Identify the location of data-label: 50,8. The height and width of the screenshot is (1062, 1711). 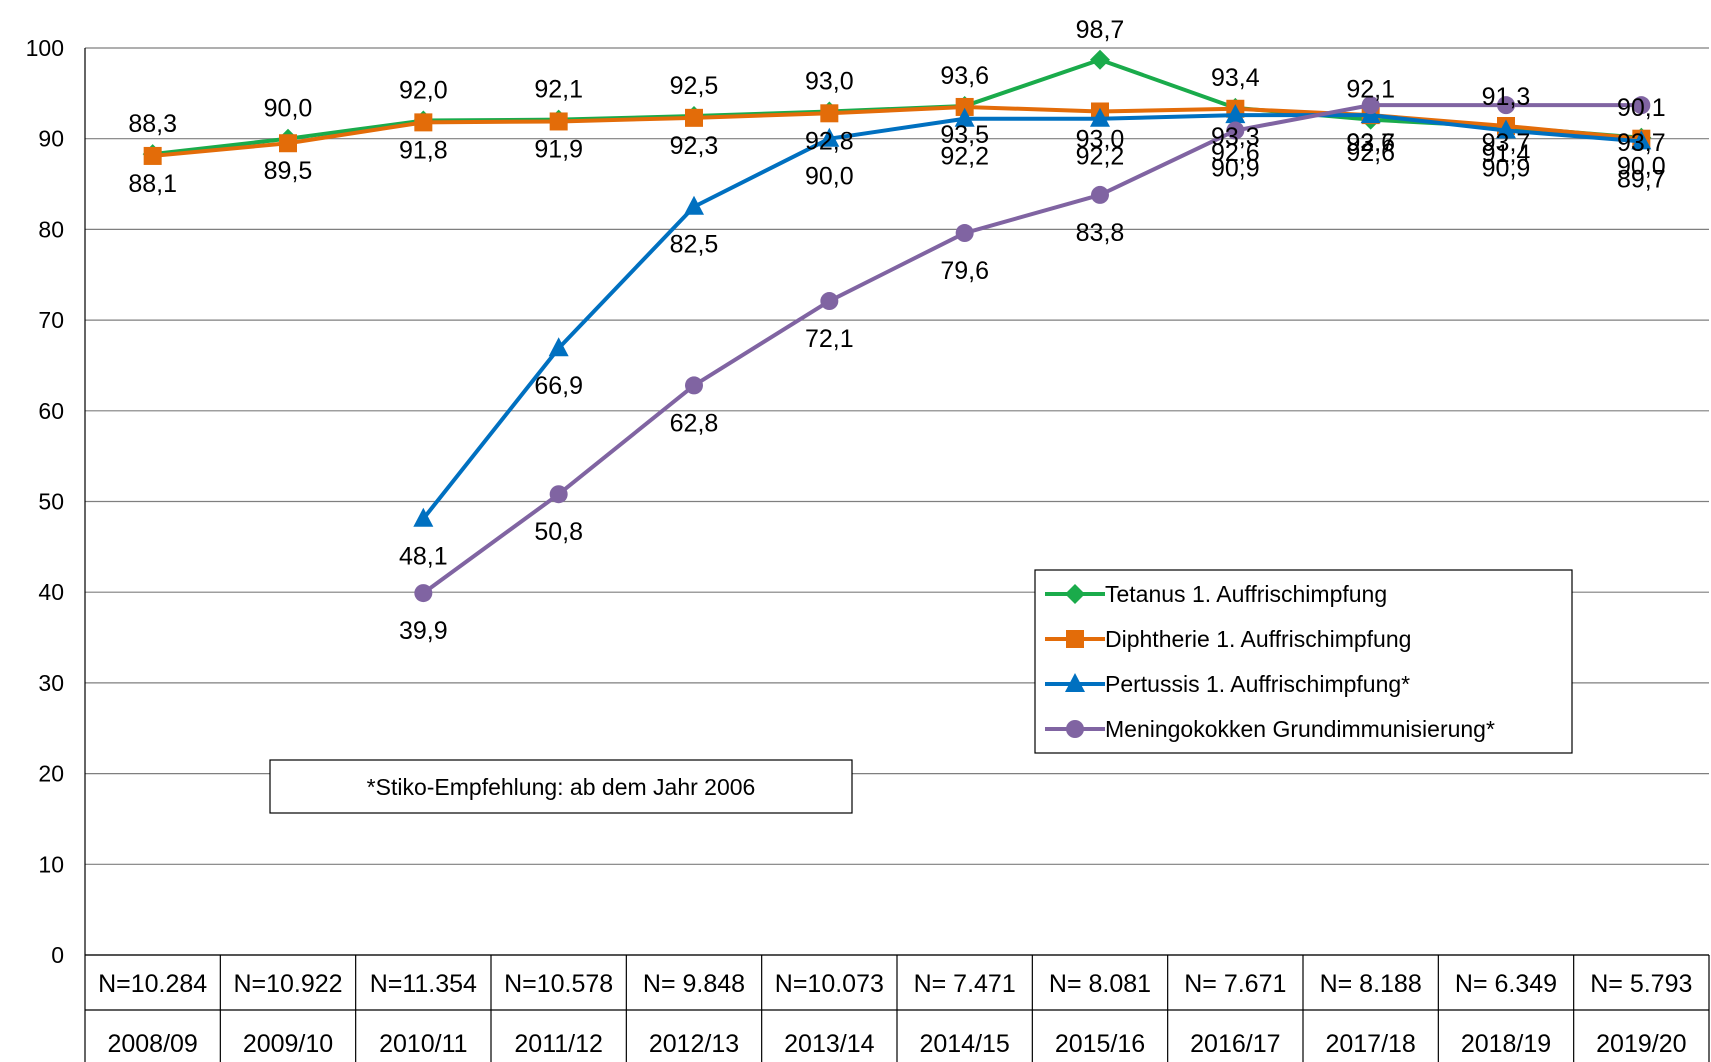
(558, 532).